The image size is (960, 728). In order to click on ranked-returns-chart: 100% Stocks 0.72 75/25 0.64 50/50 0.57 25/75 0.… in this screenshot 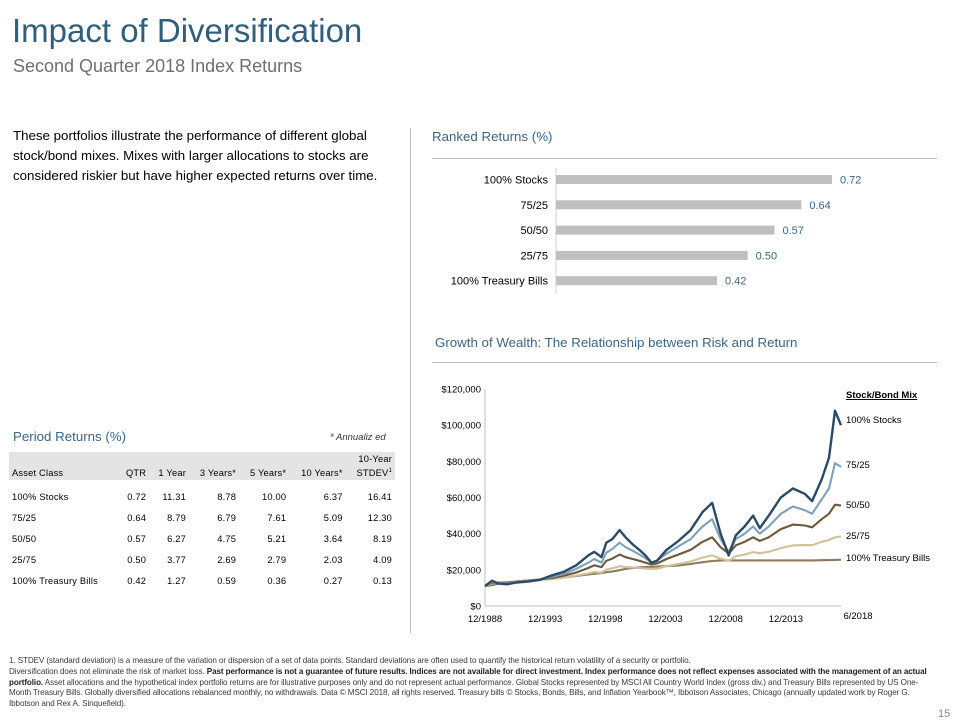, I will do `click(656, 231)`.